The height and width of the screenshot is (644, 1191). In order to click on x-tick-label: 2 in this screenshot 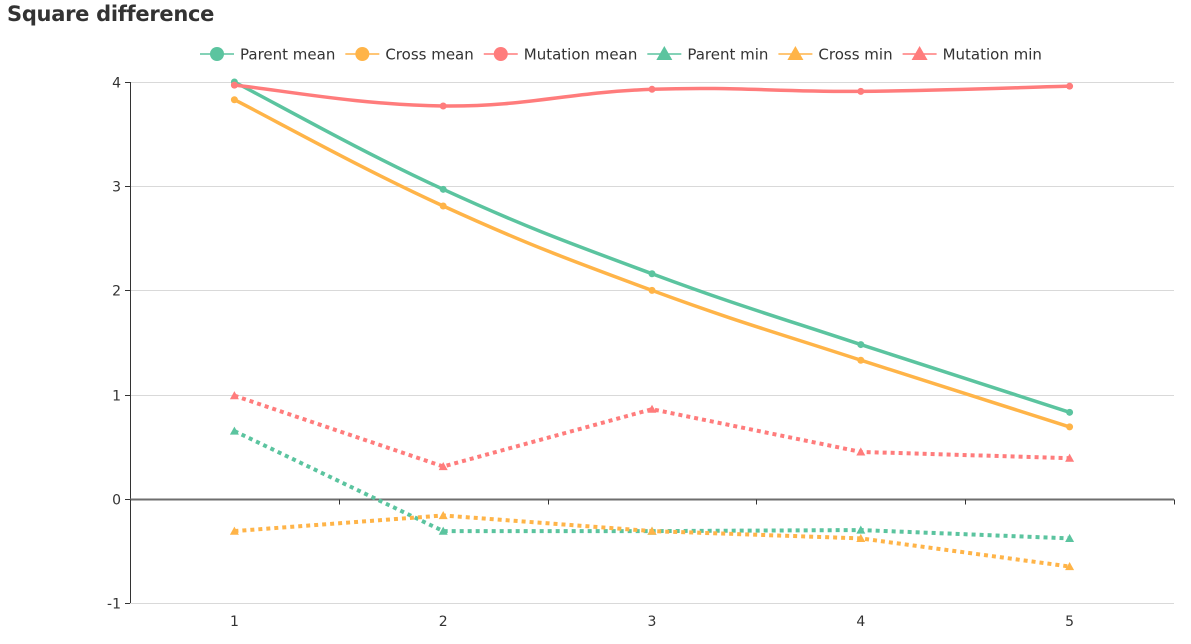, I will do `click(443, 622)`.